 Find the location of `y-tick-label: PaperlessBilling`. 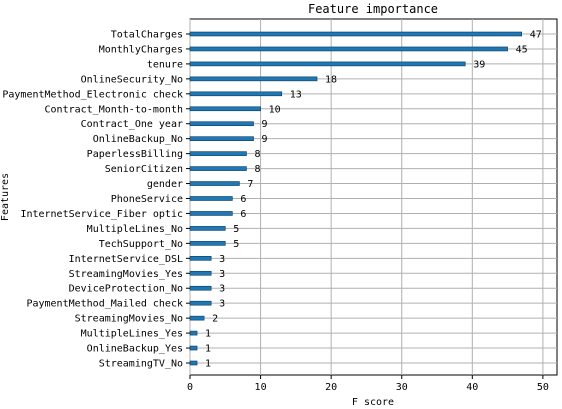

y-tick-label: PaperlessBilling is located at coordinates (135, 154).